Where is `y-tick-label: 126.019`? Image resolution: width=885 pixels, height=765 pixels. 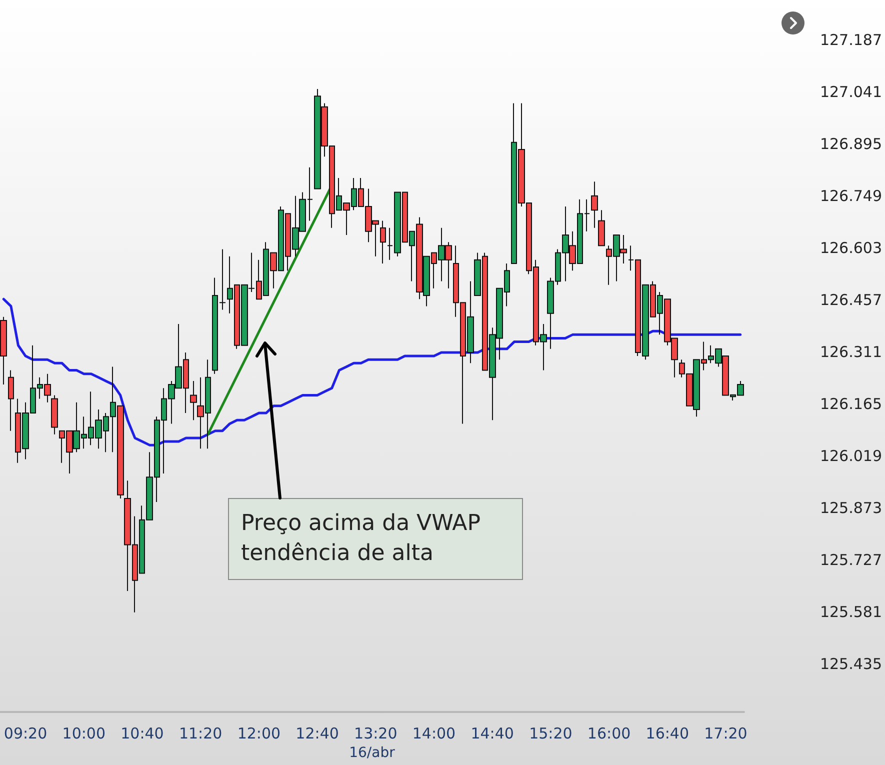
y-tick-label: 126.019 is located at coordinates (851, 456).